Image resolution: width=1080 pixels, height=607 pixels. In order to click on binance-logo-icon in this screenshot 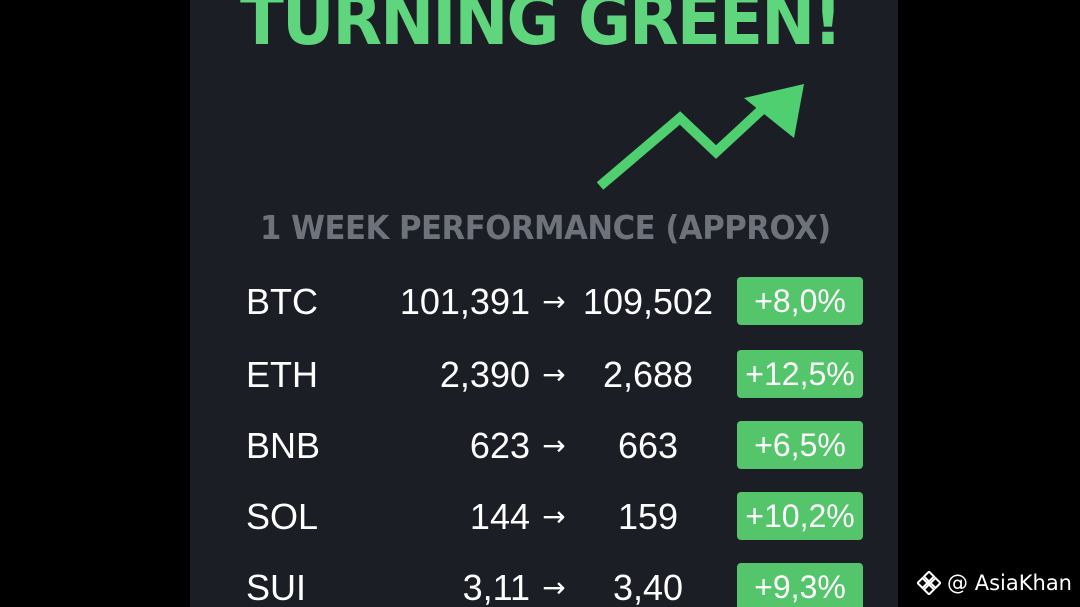, I will do `click(929, 583)`.